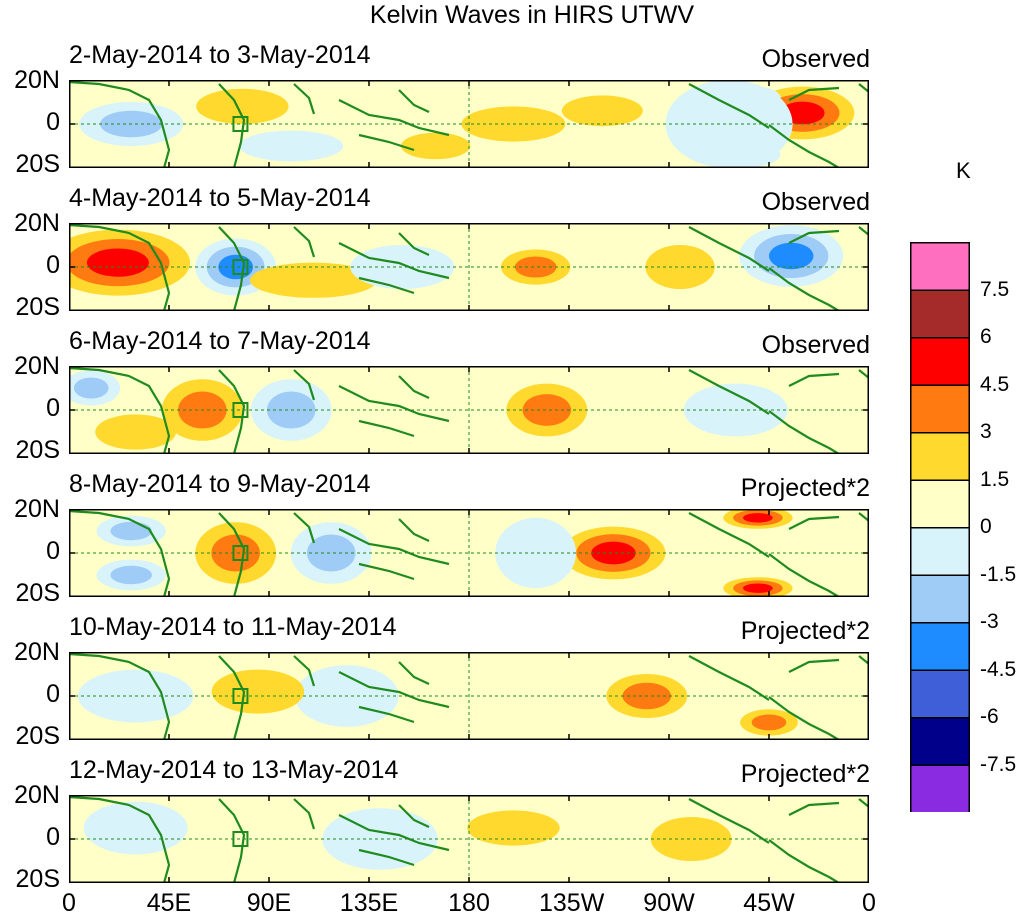 This screenshot has width=1024, height=920. What do you see at coordinates (369, 903) in the screenshot?
I see `x-tick-label: 135E` at bounding box center [369, 903].